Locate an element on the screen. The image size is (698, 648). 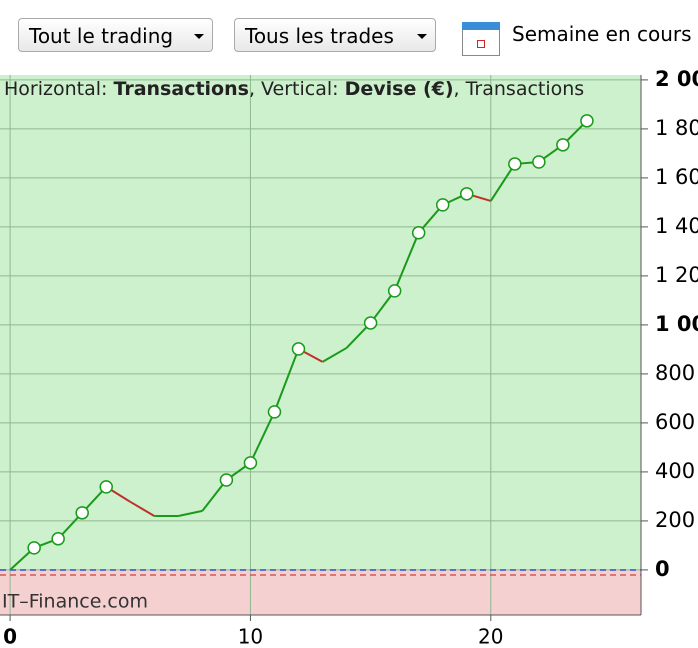
y-tick-label: 0 is located at coordinates (662, 569).